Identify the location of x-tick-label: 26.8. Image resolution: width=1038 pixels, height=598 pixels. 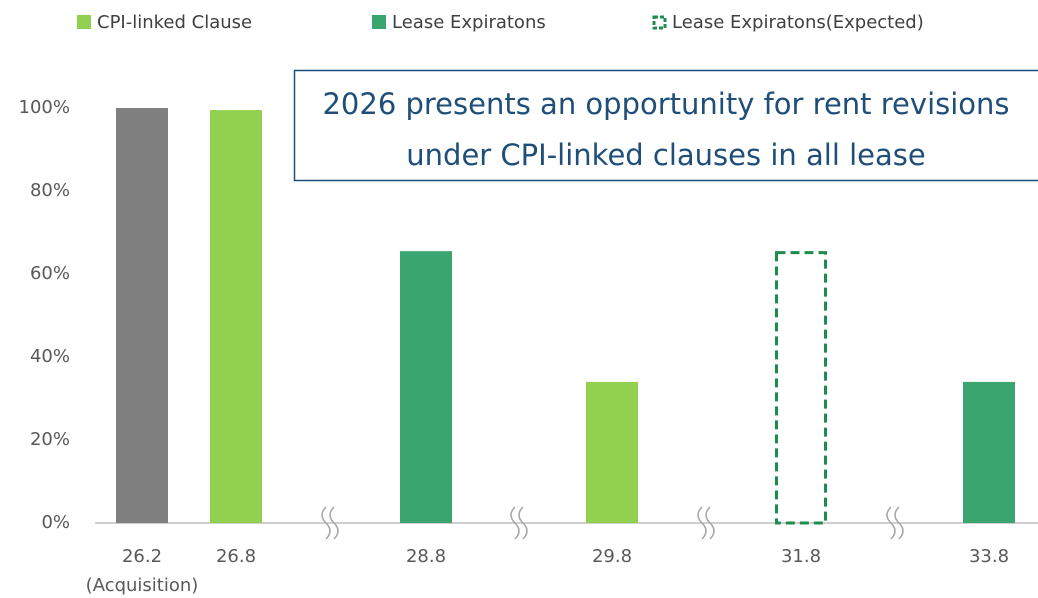
(236, 556).